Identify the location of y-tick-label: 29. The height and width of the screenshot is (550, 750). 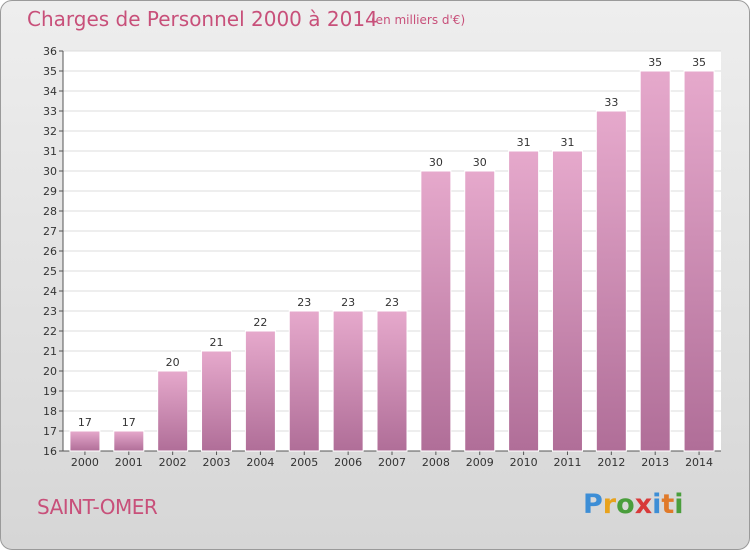
(50, 191).